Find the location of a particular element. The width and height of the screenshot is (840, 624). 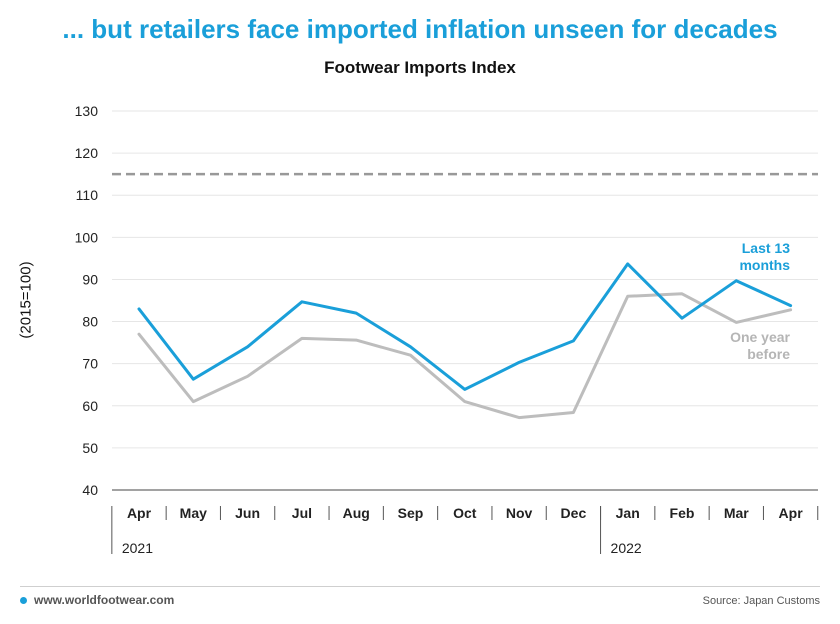

y-tick-label: 70 is located at coordinates (90, 364).